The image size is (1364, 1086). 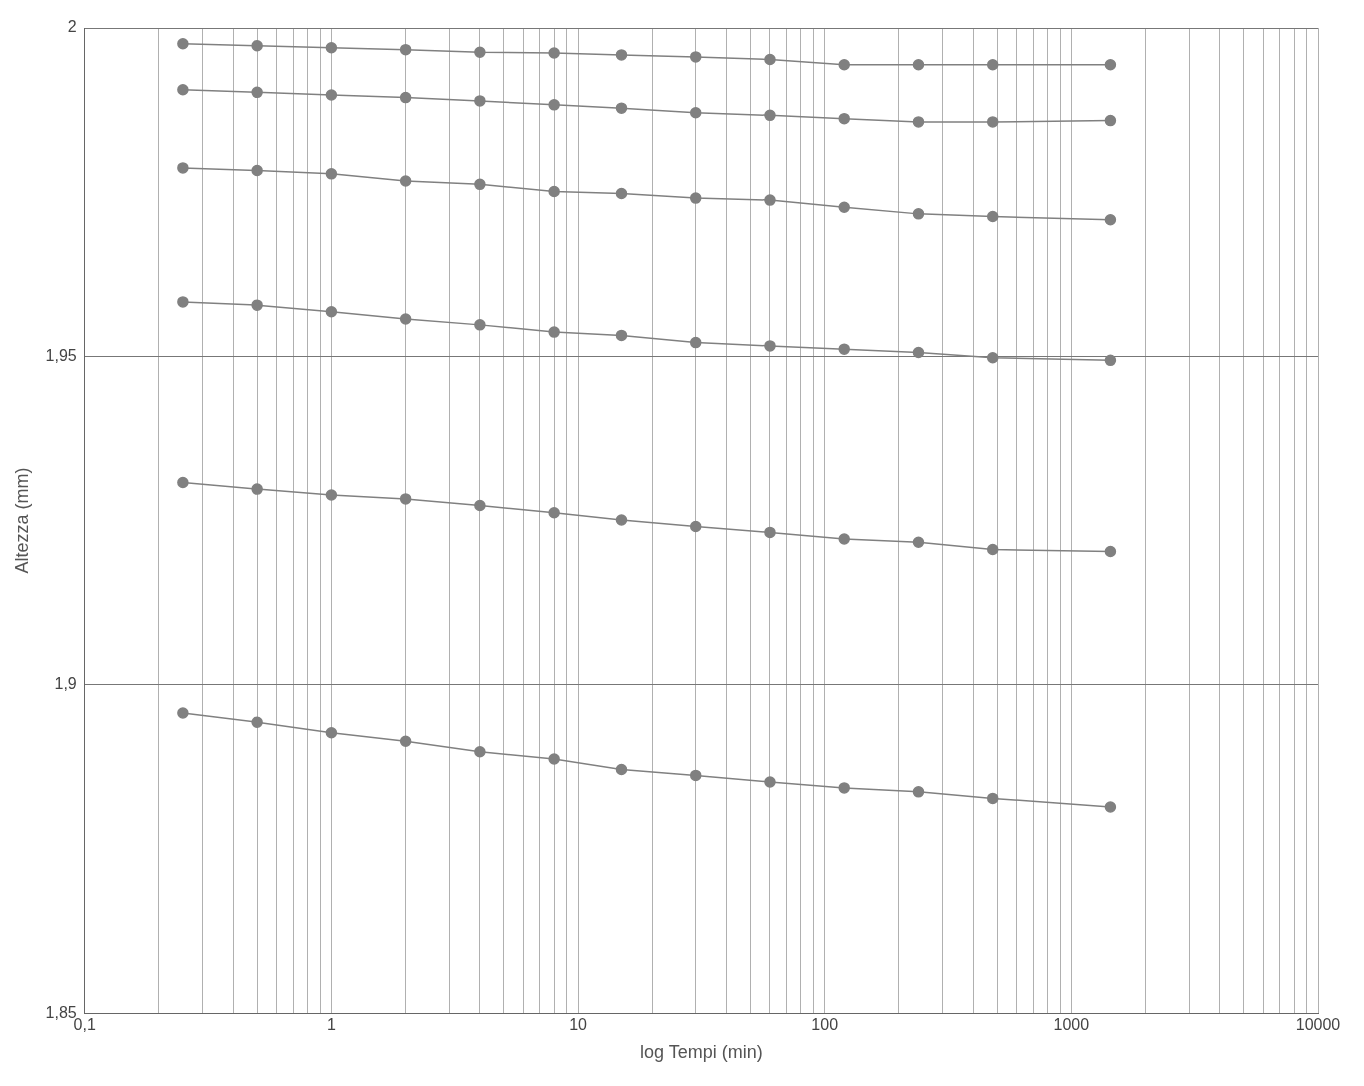 I want to click on x-tick-label: 1, so click(x=331, y=1025).